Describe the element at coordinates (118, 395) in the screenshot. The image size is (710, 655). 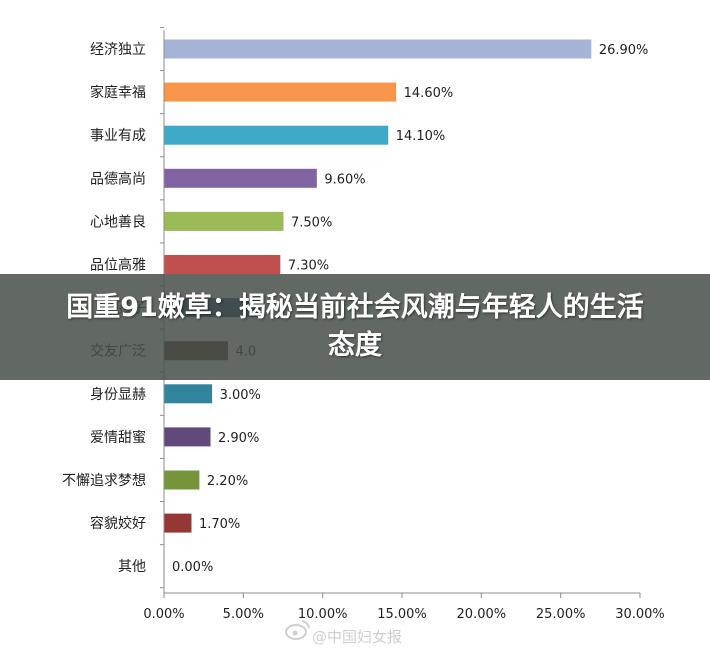
I see `category-label: 身份显赫` at that location.